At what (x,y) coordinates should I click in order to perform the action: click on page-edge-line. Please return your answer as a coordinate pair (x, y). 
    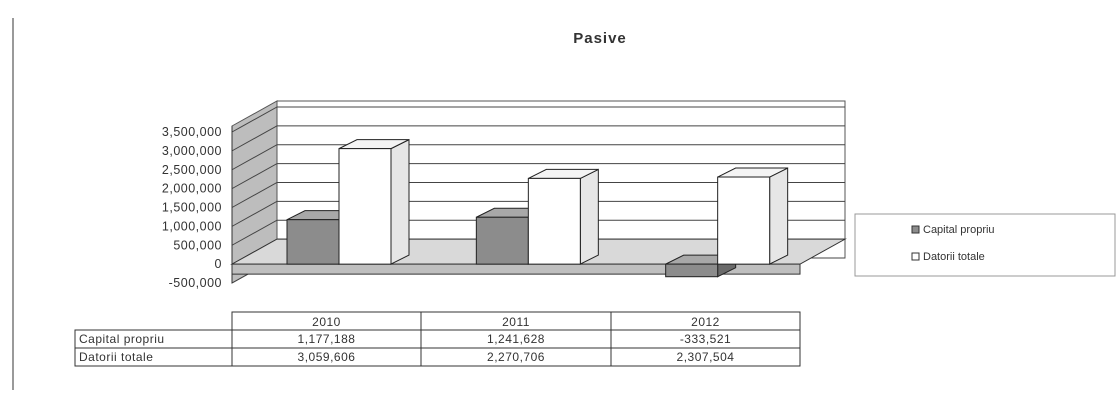
    Looking at the image, I should click on (13, 204).